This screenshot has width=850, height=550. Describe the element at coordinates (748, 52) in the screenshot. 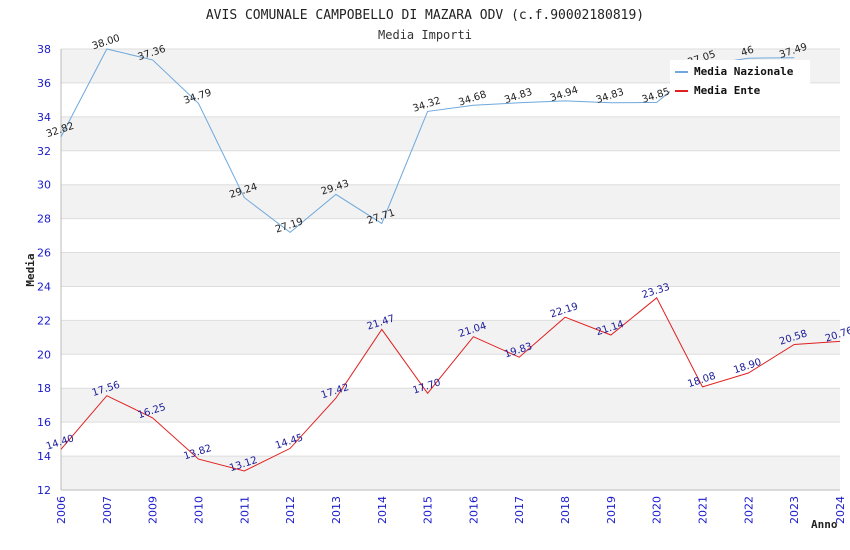

I see `data-label: 46` at that location.